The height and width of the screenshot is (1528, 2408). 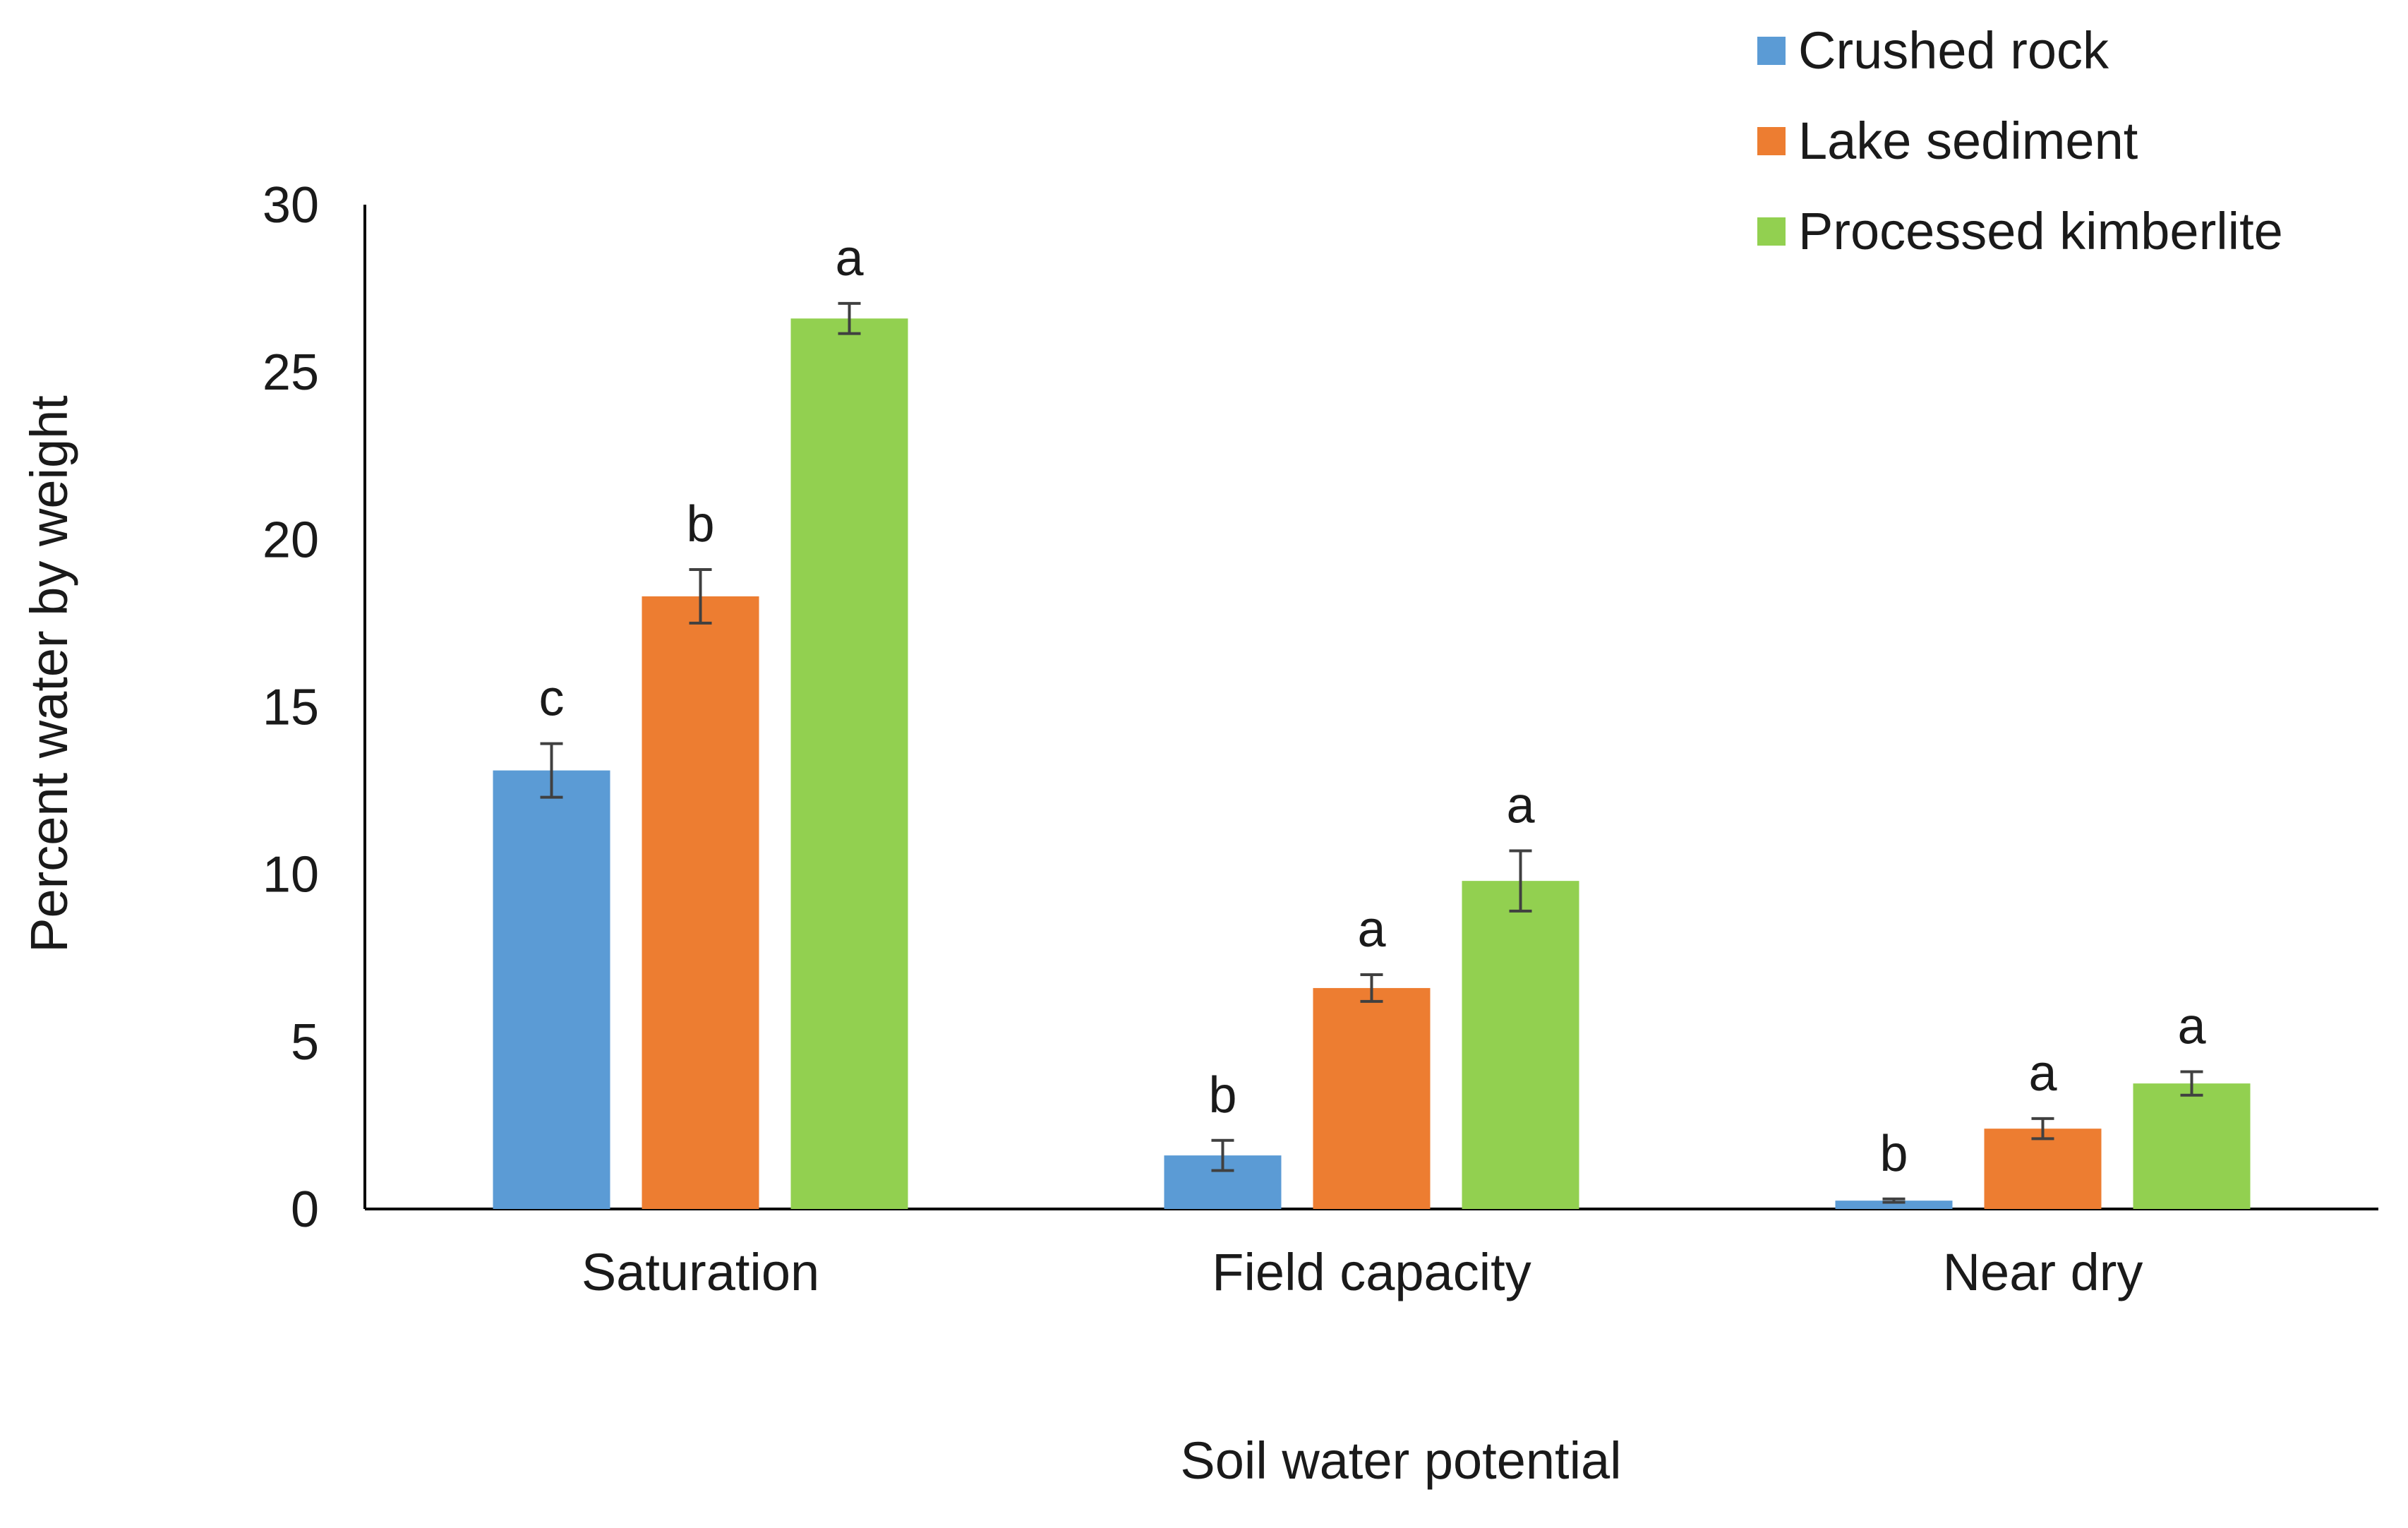 What do you see at coordinates (1953, 51) in the screenshot?
I see `legend-label: Crushed rock` at bounding box center [1953, 51].